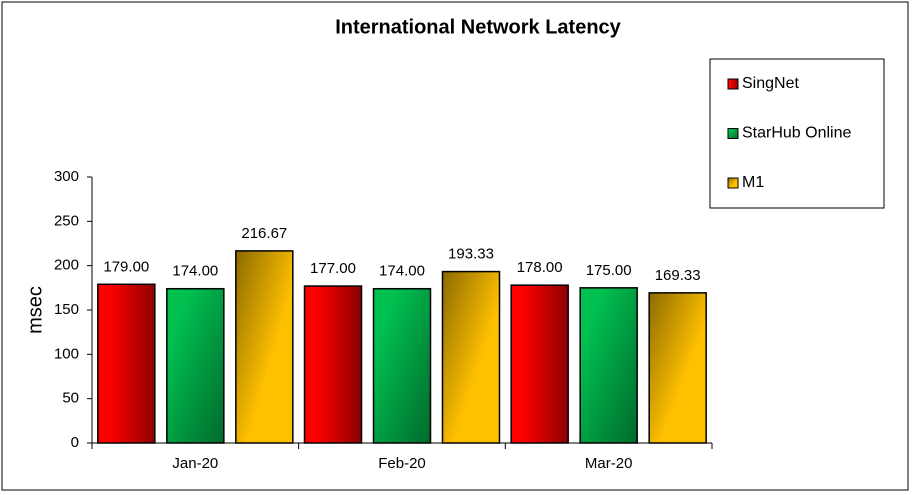 The height and width of the screenshot is (495, 912). I want to click on y-axis-title: msec, so click(35, 310).